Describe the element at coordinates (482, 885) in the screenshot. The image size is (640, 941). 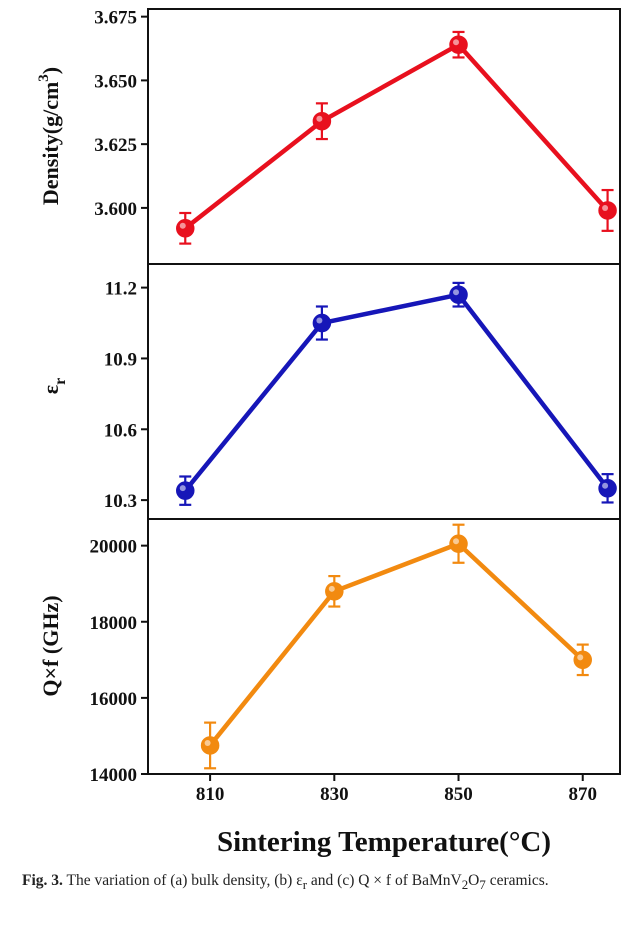
I see `caption-sub3: 7` at that location.